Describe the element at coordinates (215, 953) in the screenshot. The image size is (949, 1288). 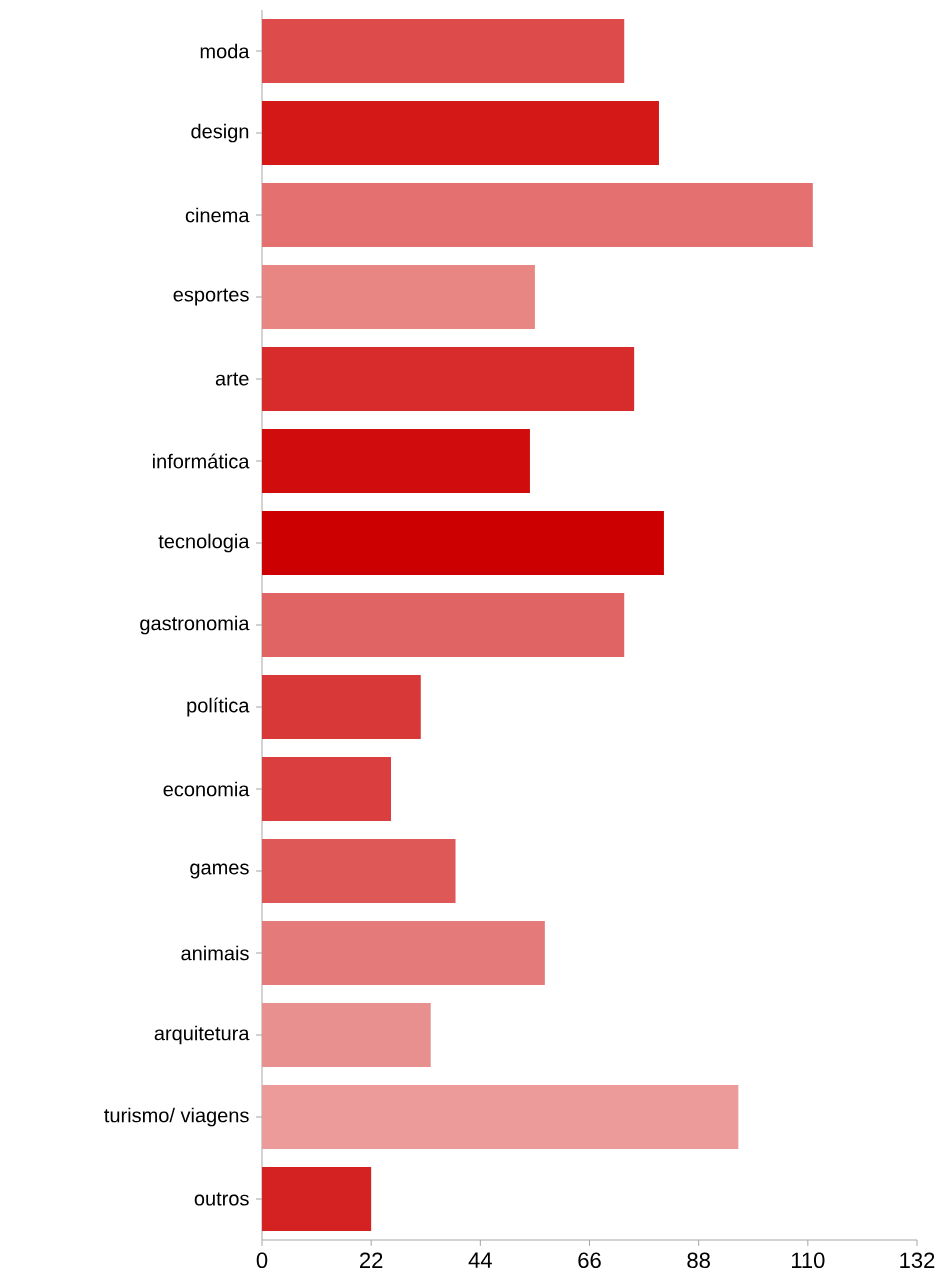
I see `y-tick-label: animais` at that location.